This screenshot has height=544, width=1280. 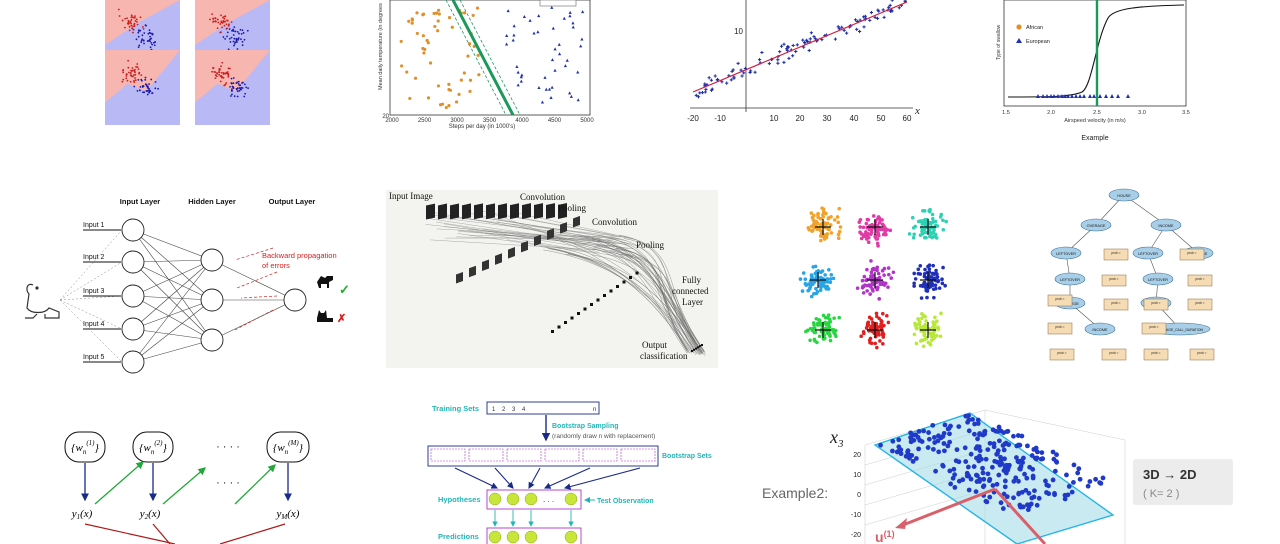 I want to click on output-node, so click(x=295, y=300).